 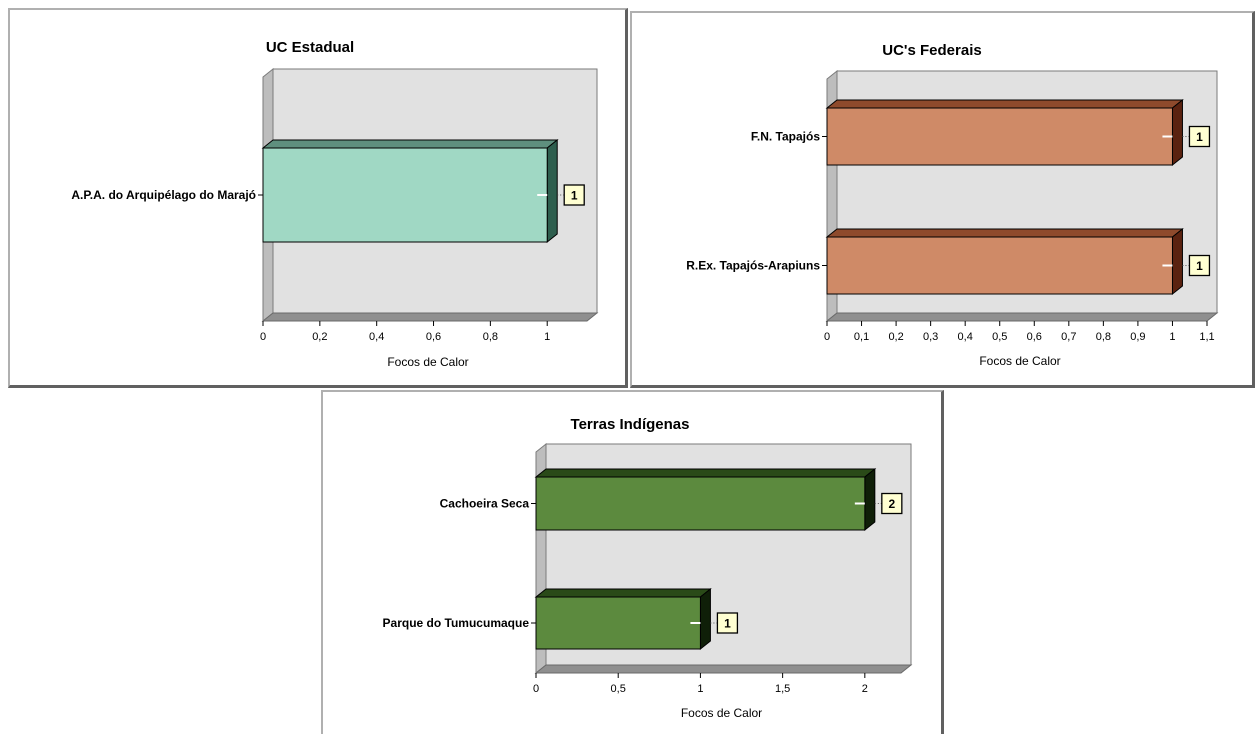 What do you see at coordinates (895, 337) in the screenshot?
I see `x-tick-label-2: 0,2` at bounding box center [895, 337].